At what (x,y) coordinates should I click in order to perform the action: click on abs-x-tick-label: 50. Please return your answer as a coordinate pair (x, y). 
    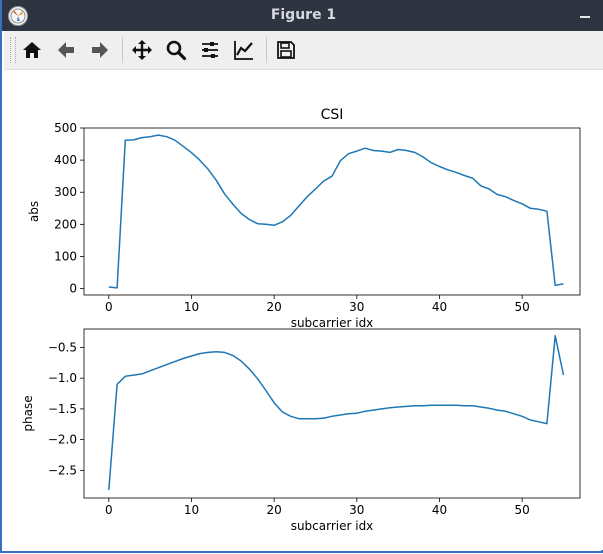
    Looking at the image, I should click on (521, 307).